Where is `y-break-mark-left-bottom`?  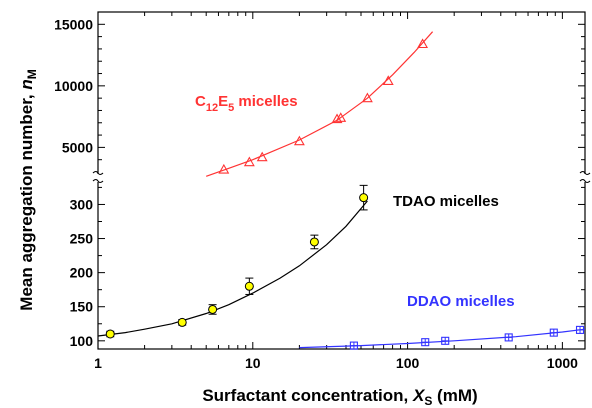
y-break-mark-left-bottom is located at coordinates (98, 181).